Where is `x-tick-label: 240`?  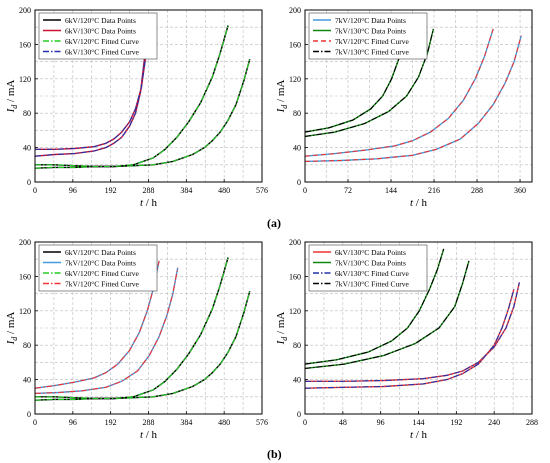 x-tick-label: 240 is located at coordinates (494, 422).